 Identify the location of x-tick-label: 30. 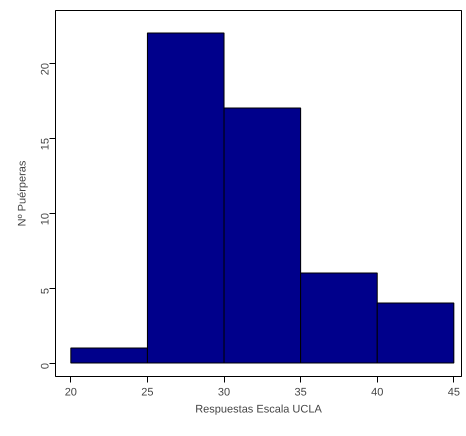
(224, 392).